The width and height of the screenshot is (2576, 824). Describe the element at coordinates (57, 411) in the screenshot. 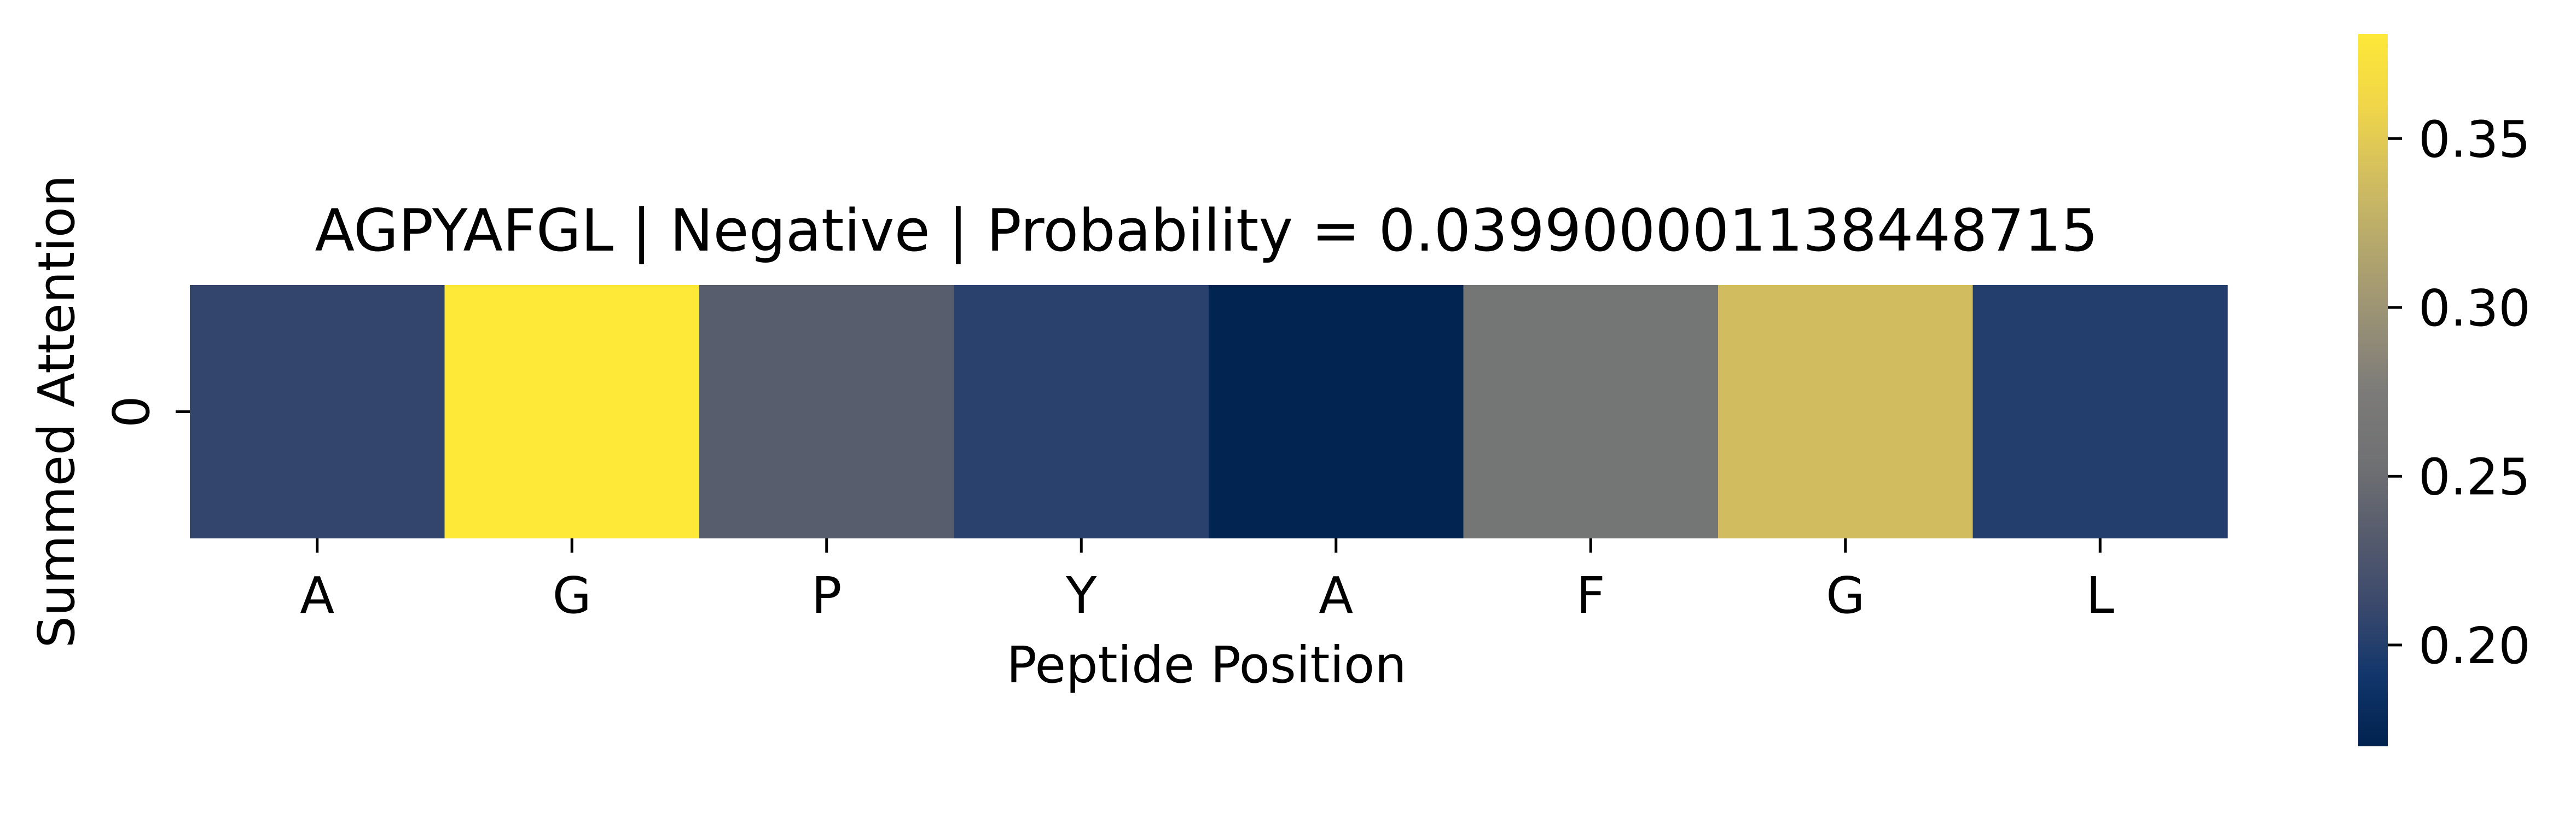

I see `y-axis-label: Summed Attention` at that location.